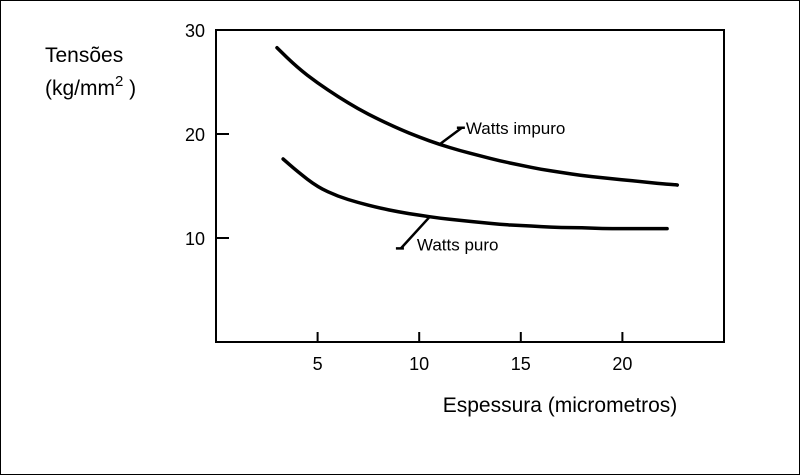  What do you see at coordinates (521, 364) in the screenshot?
I see `x-tick-label-15: 15` at bounding box center [521, 364].